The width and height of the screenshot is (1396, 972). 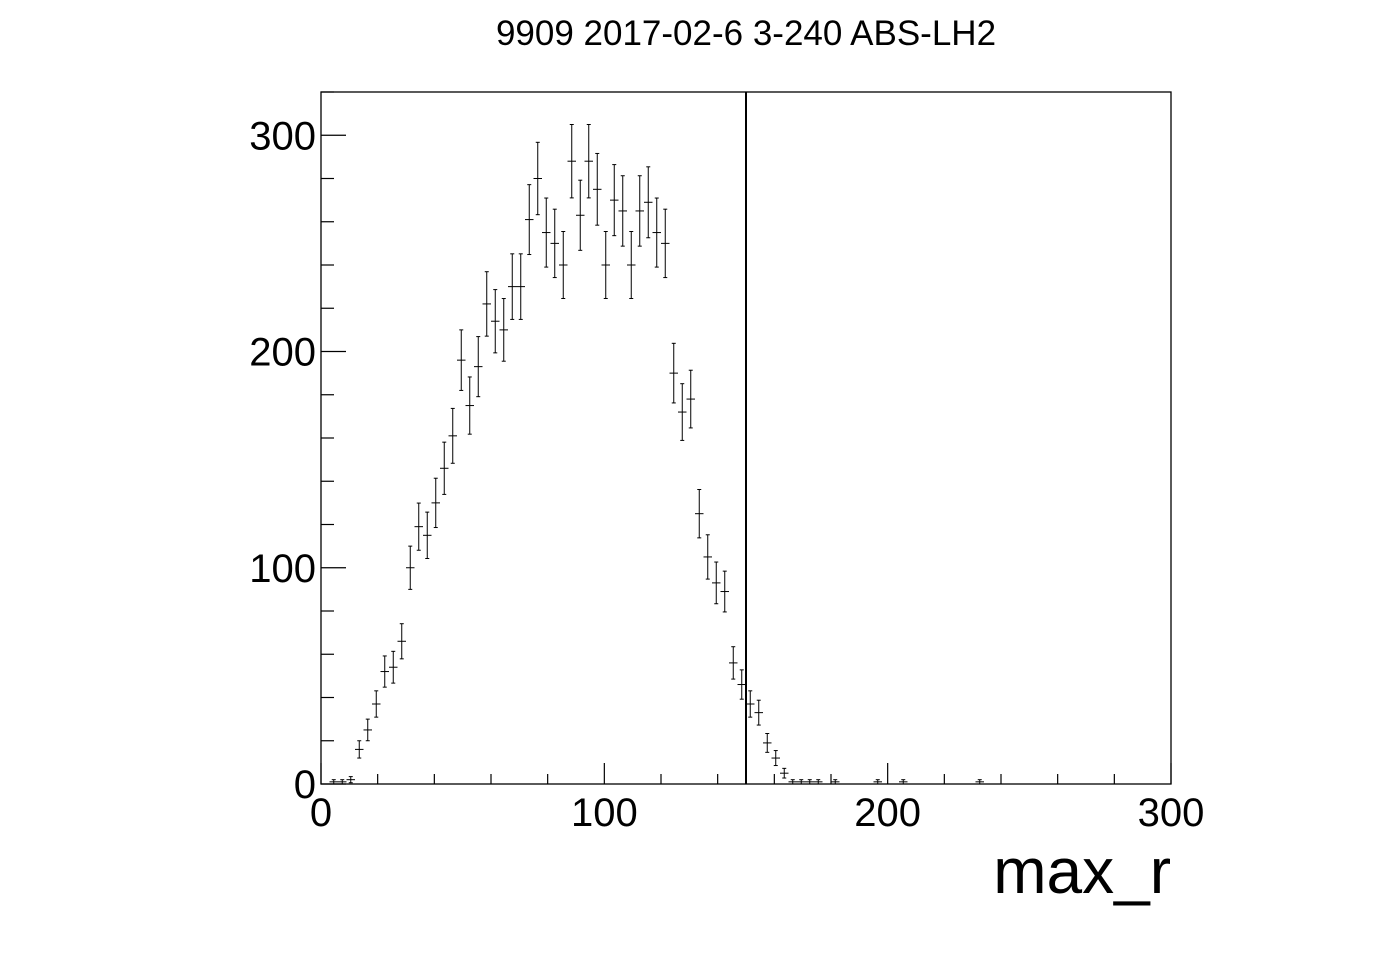 I want to click on chart-title: 9909 2017-02-6 3-240 ABS-LH2, so click(x=746, y=33).